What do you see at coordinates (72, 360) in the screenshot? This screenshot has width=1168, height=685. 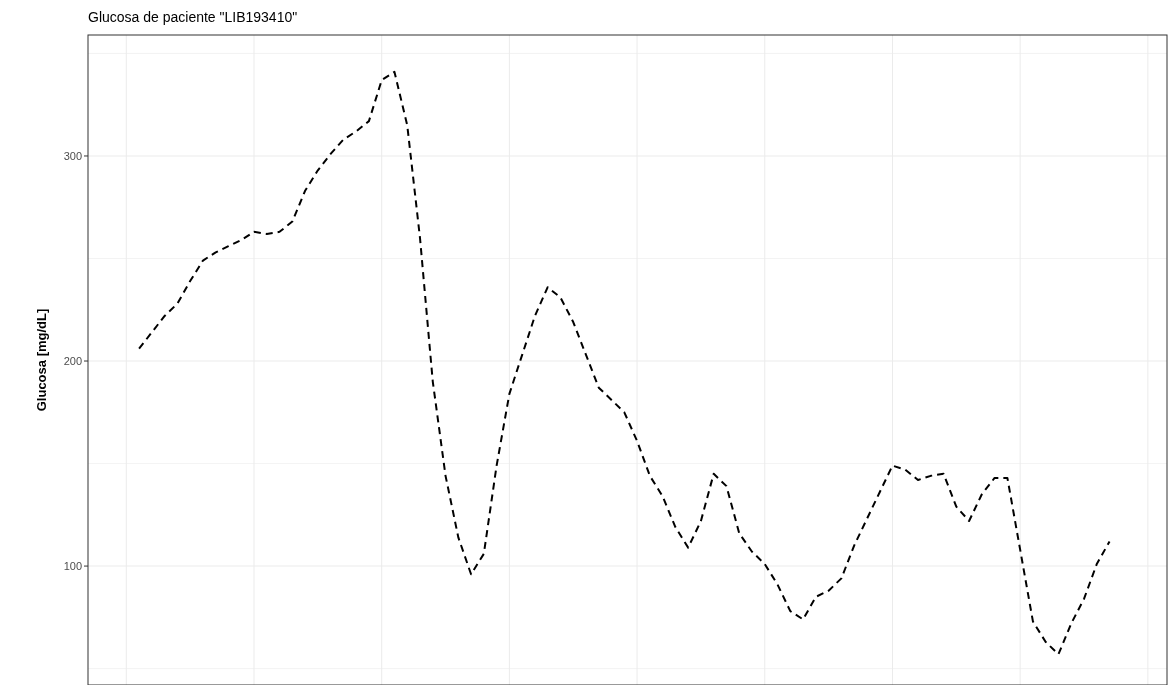 I see `y-tick-label: 200` at bounding box center [72, 360].